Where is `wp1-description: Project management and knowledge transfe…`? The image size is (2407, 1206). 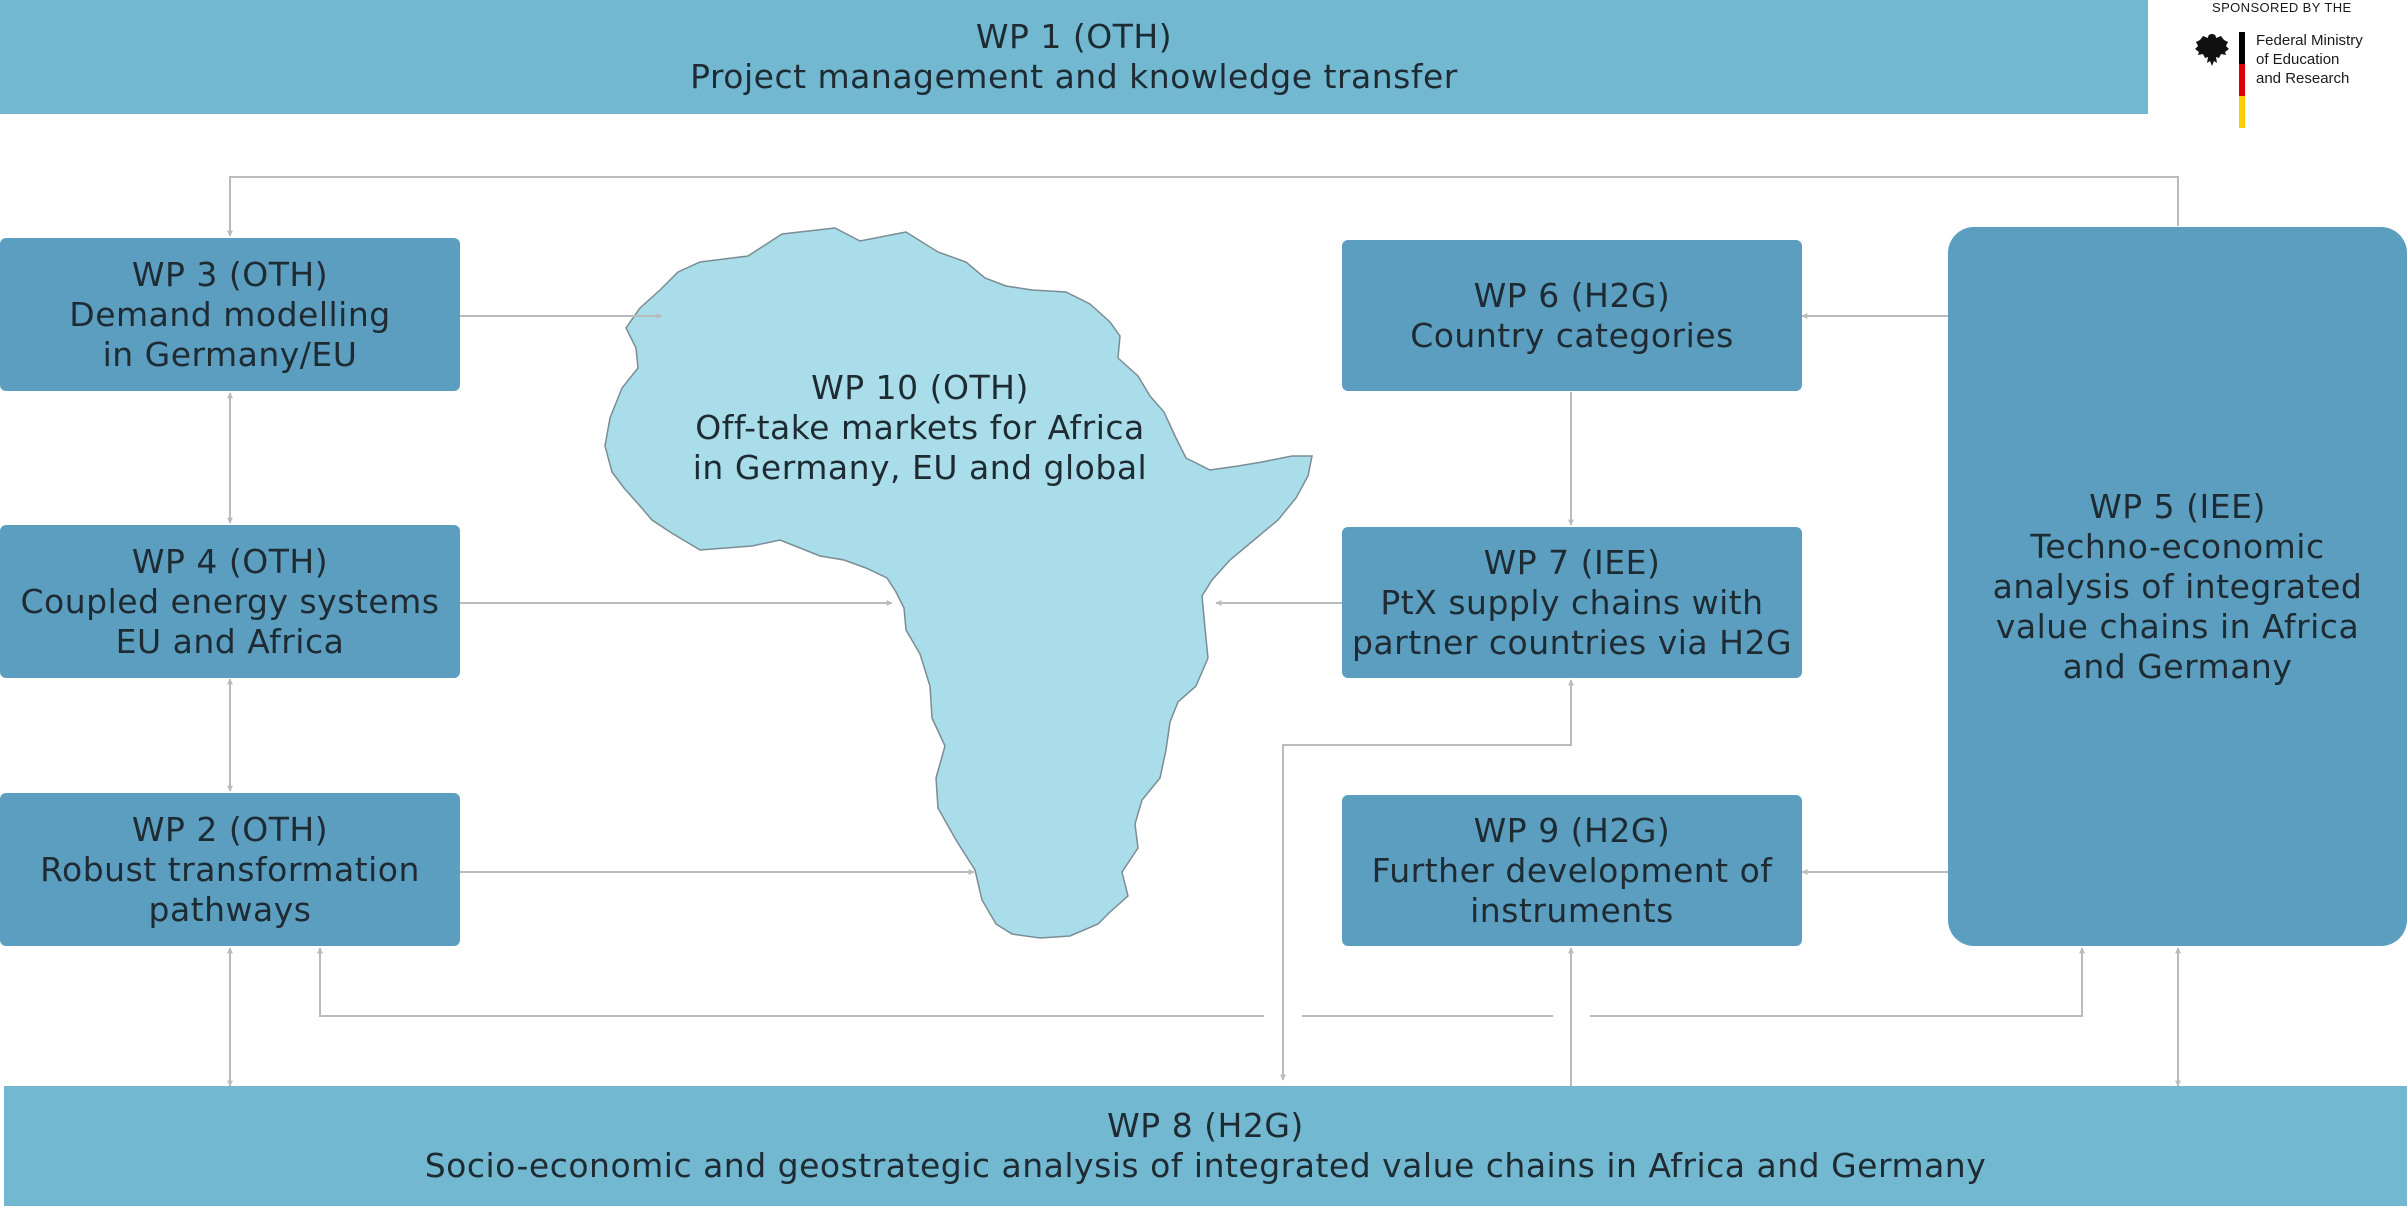
wp1-description: Project management and knowledge transfe… is located at coordinates (1074, 76).